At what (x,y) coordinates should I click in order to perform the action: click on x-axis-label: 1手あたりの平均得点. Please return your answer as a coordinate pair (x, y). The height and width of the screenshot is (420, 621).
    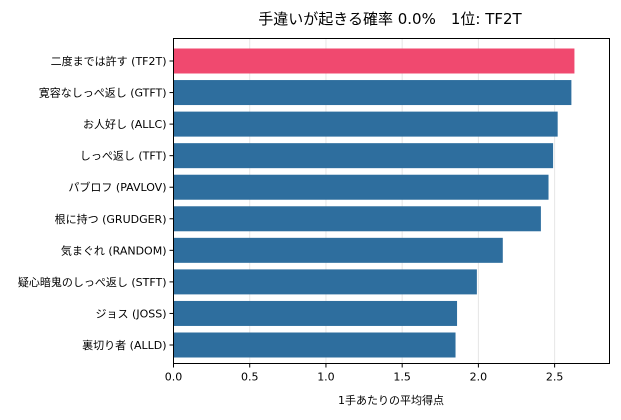
    Looking at the image, I should click on (391, 400).